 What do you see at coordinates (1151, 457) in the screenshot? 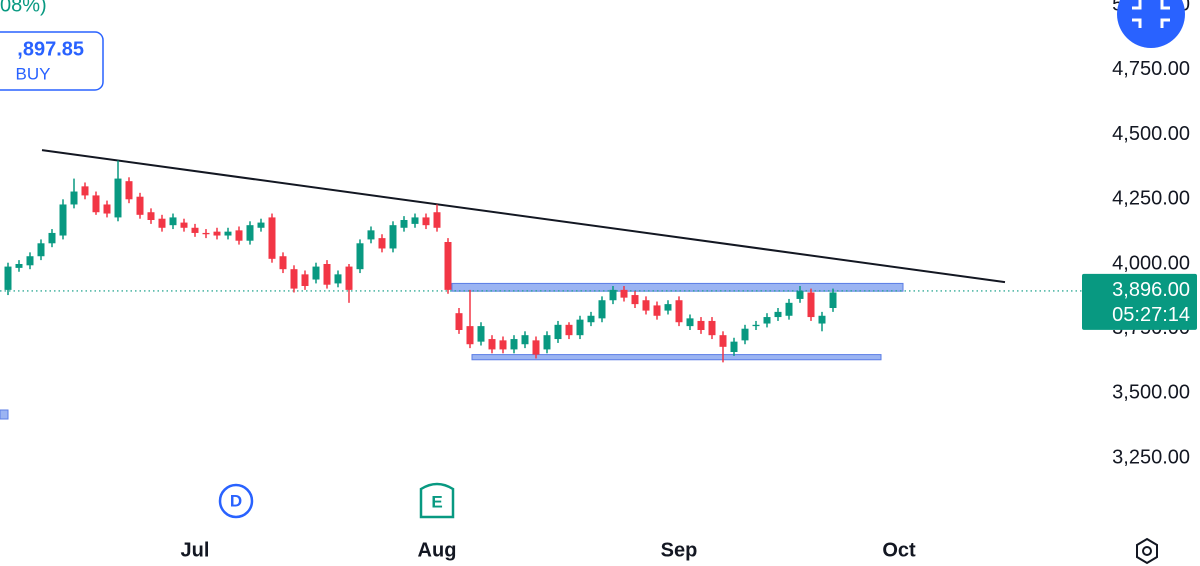
I see `y-tick-label: 3,250.00` at bounding box center [1151, 457].